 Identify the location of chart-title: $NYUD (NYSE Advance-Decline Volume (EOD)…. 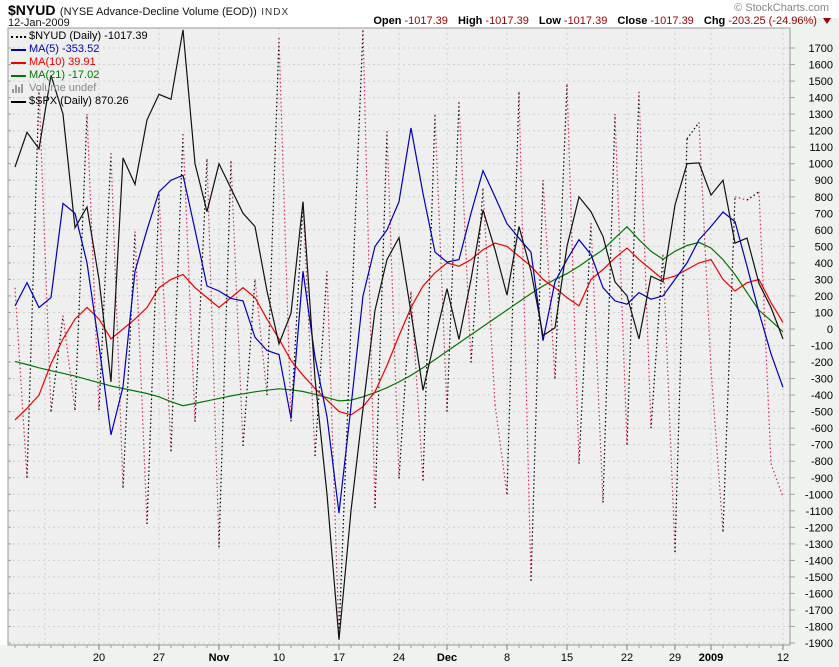
(148, 11).